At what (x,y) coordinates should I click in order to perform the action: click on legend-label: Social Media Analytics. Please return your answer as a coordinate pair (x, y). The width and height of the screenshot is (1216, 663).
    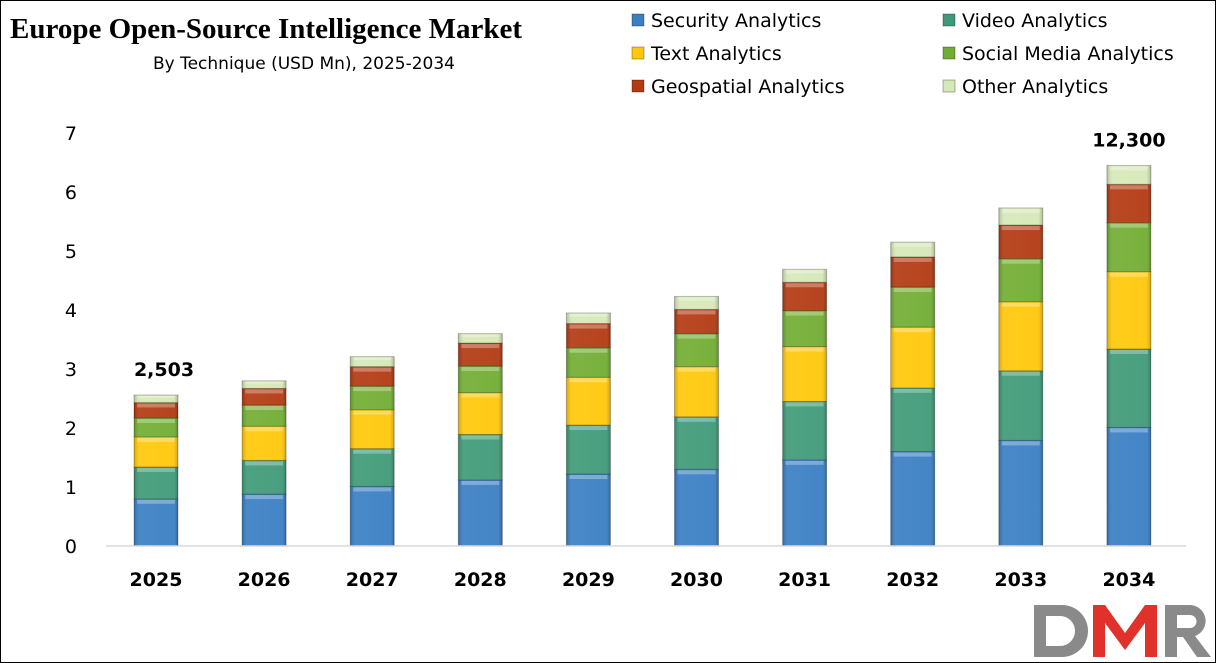
    Looking at the image, I should click on (1068, 54).